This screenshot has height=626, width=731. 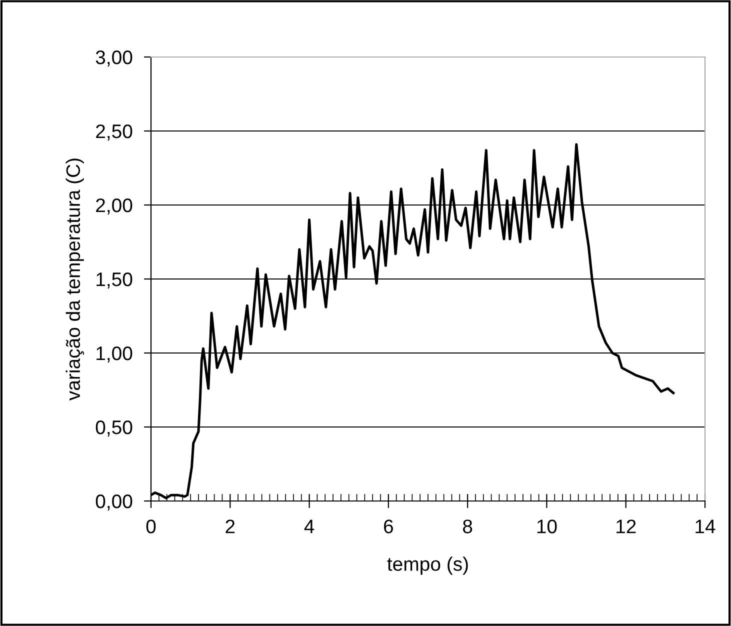 What do you see at coordinates (114, 206) in the screenshot?
I see `y-tick-label: 2,00` at bounding box center [114, 206].